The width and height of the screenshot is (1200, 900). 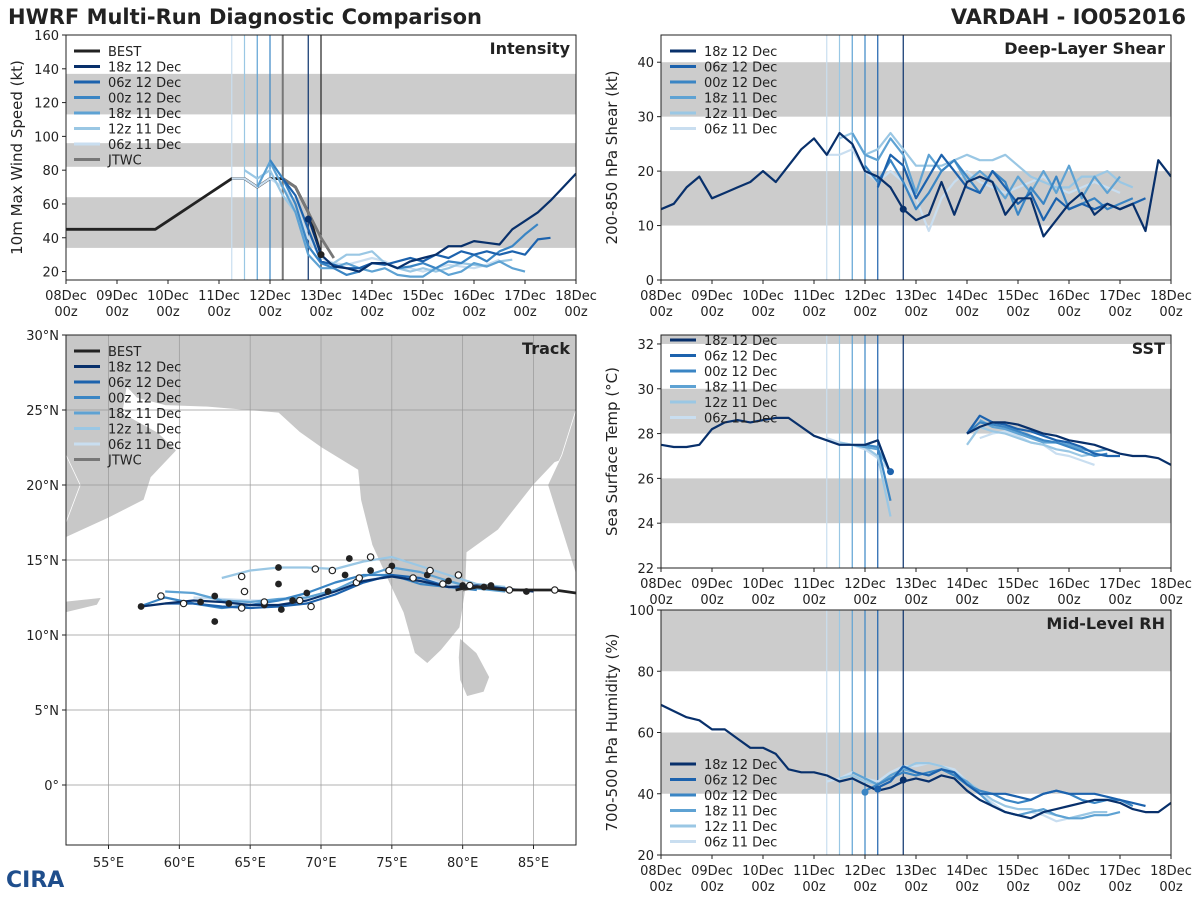 I want to click on rh-legend-label: 12z 11 Dec, so click(x=740, y=827).